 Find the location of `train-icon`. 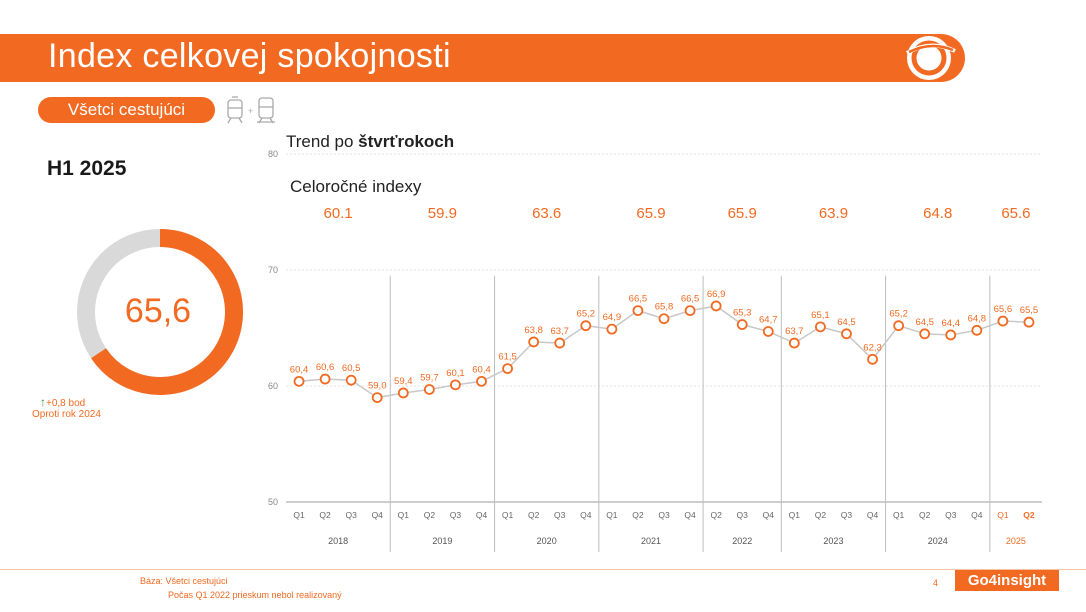

train-icon is located at coordinates (266, 110).